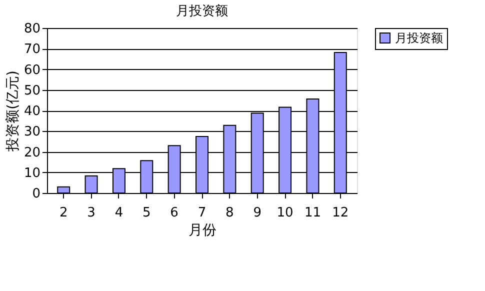 This screenshot has width=485, height=291. I want to click on x-tick-label: 8, so click(230, 213).